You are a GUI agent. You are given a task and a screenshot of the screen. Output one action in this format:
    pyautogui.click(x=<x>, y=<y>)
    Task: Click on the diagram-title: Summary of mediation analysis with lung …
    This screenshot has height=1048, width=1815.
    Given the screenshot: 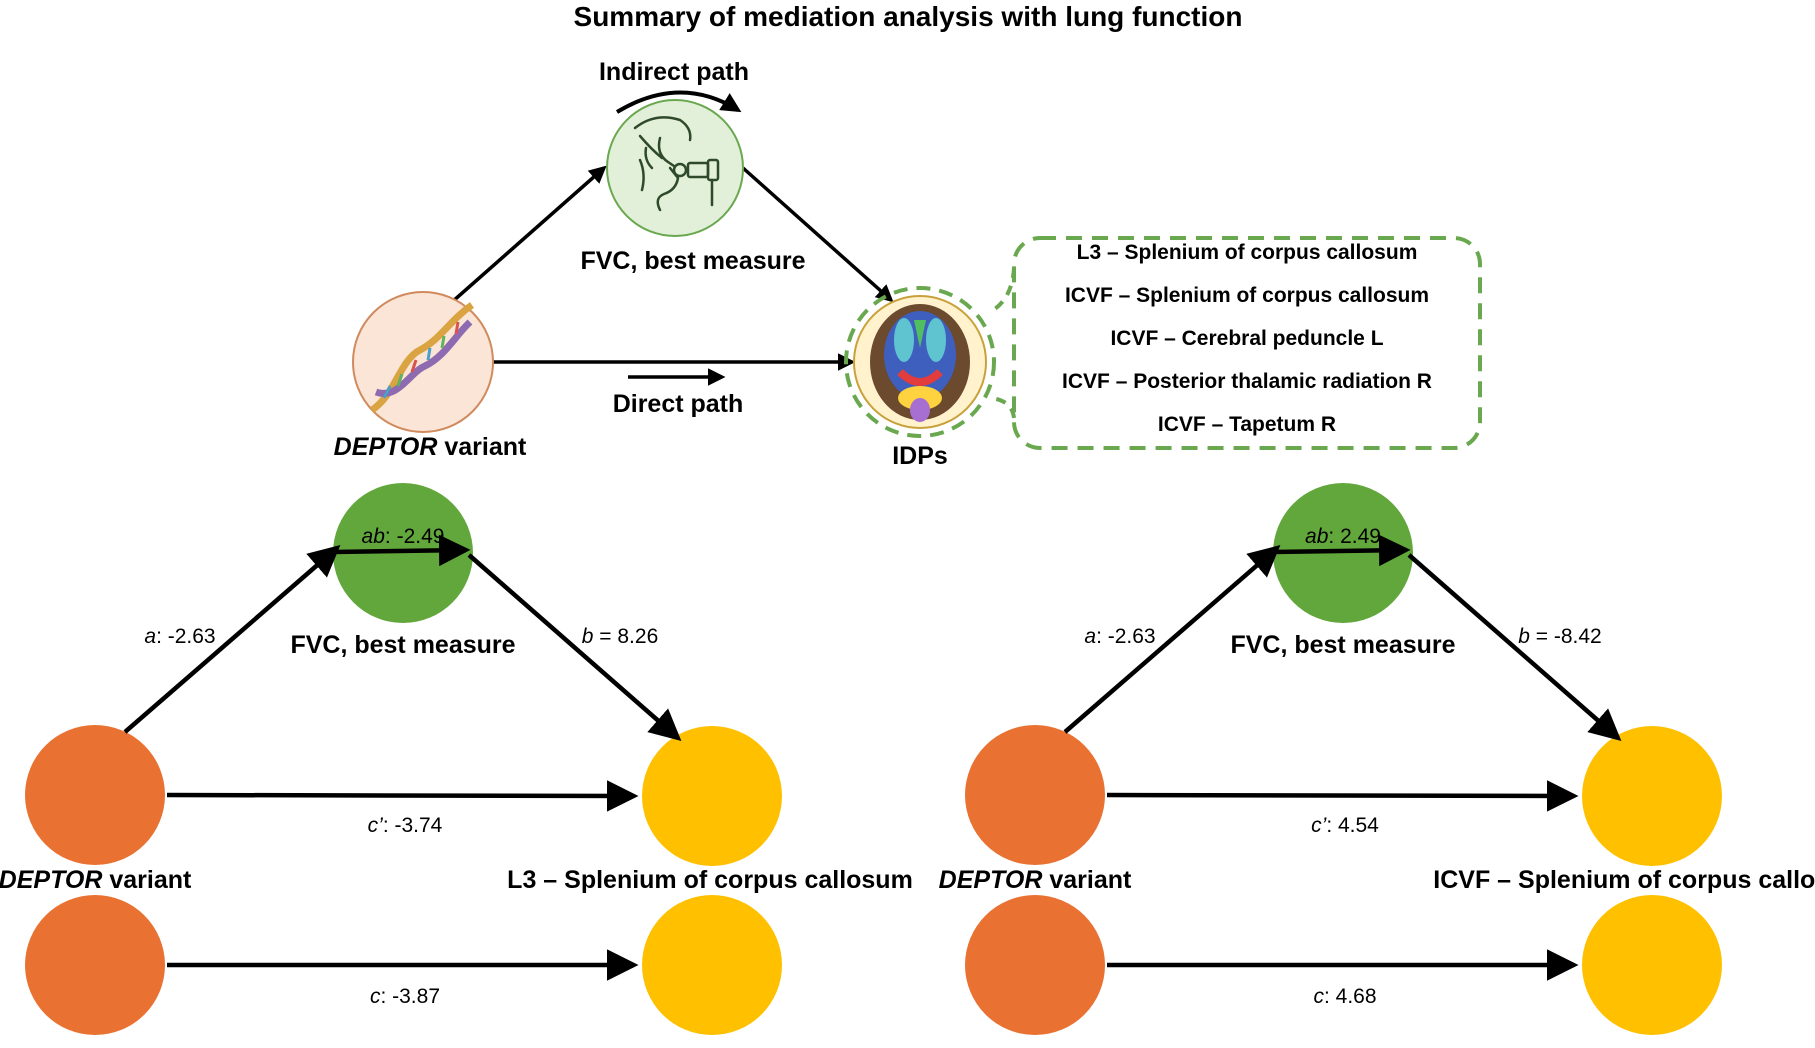 What is the action you would take?
    pyautogui.click(x=908, y=16)
    